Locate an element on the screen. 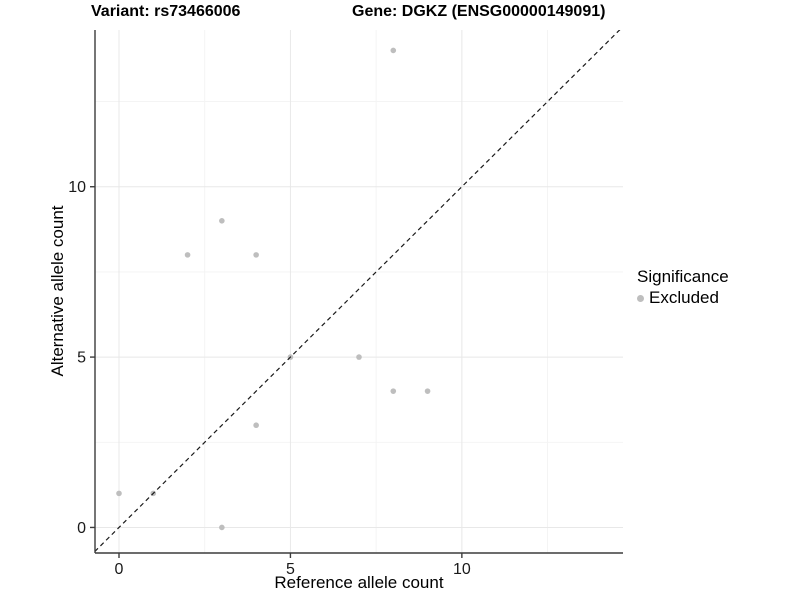 This screenshot has height=600, width=800. variant-title: Variant: rs73466006 is located at coordinates (166, 11).